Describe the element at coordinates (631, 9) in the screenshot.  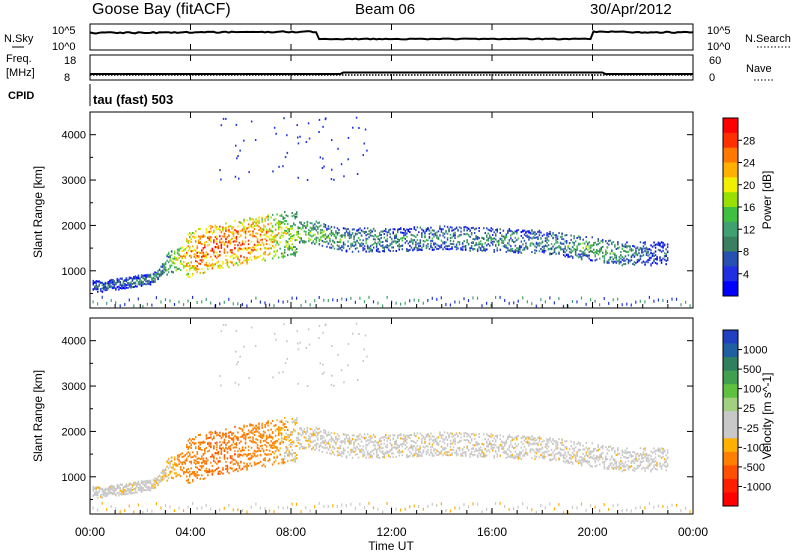
I see `date-title: 30/Apr/2012` at that location.